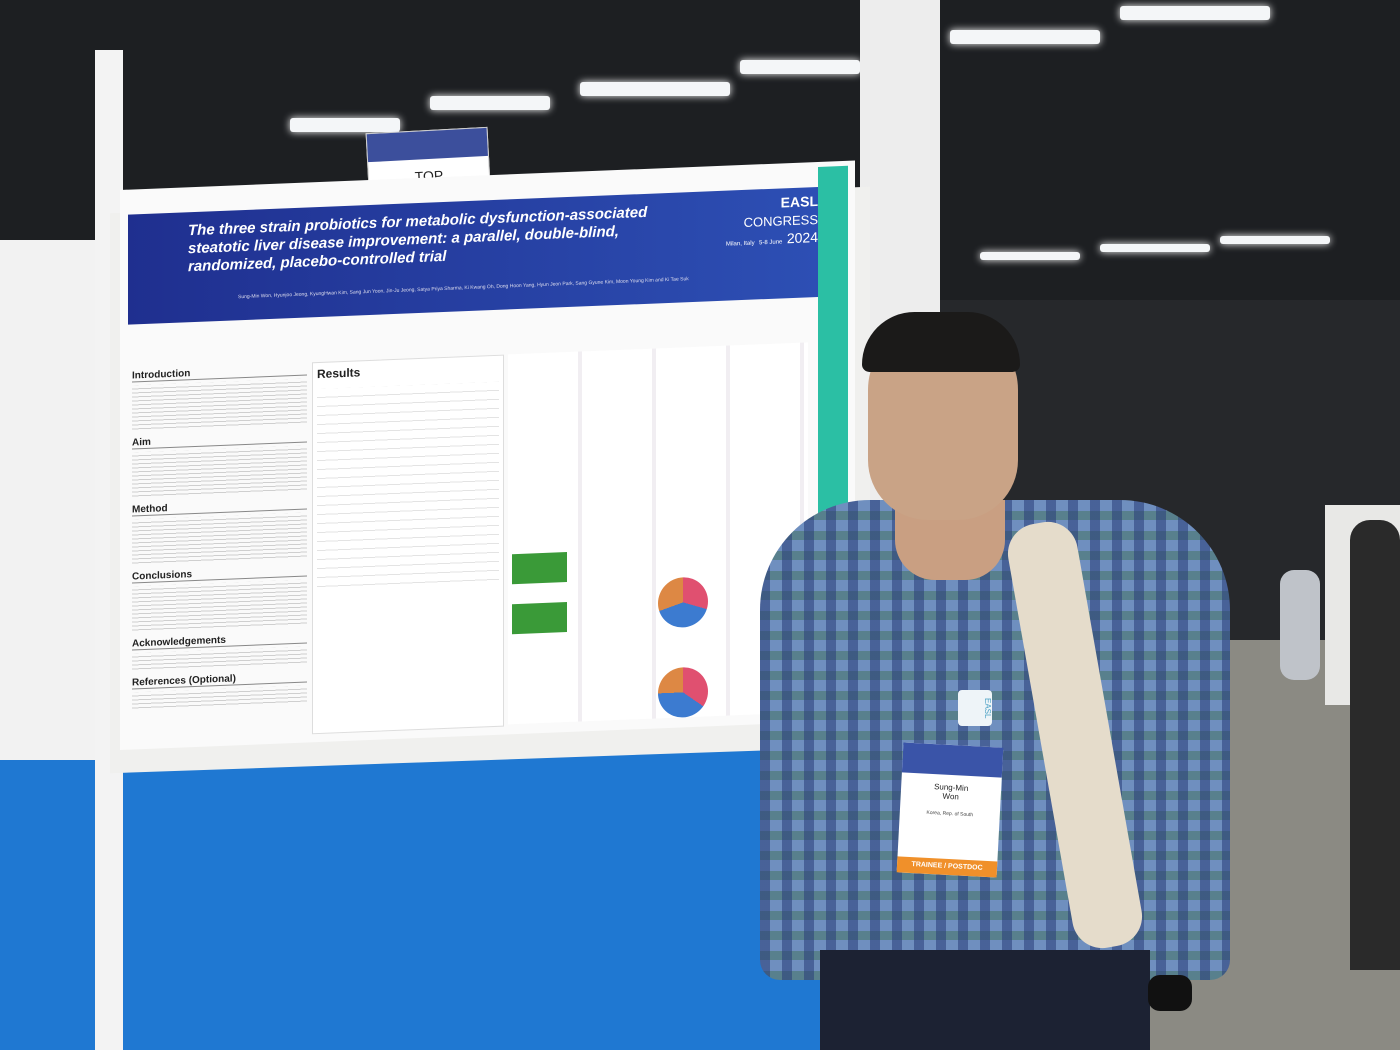 The image size is (1400, 1050). I want to click on badge-country: Korea, Rep. of South, so click(950, 814).